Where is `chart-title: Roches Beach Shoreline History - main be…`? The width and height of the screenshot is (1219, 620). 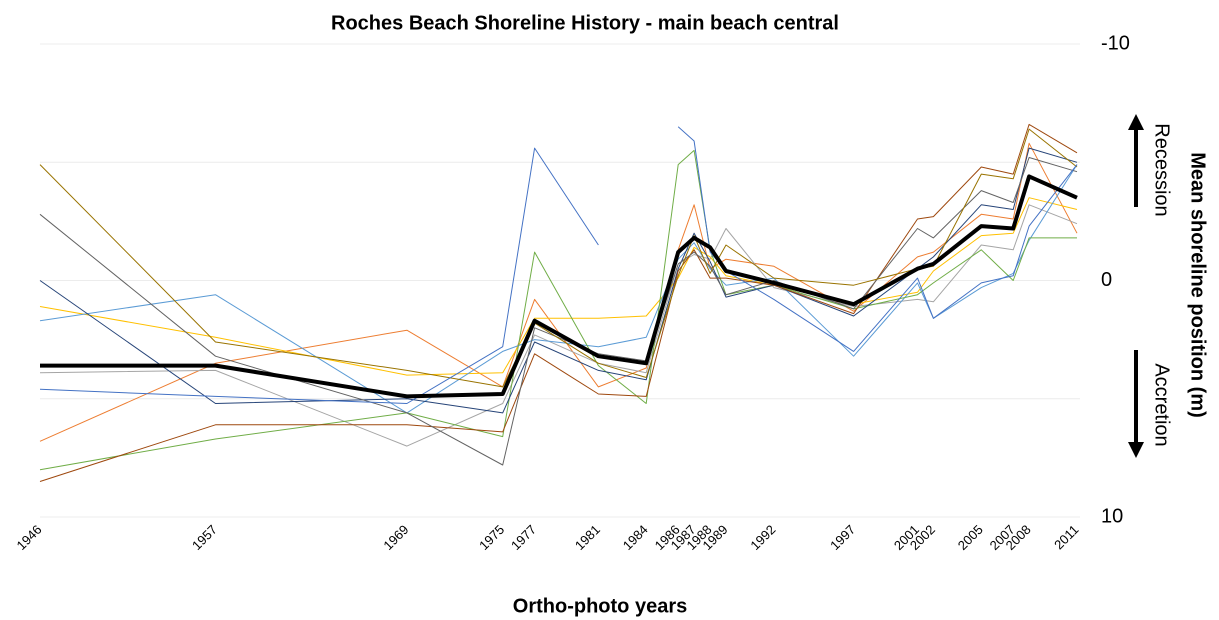
chart-title: Roches Beach Shoreline History - main be… is located at coordinates (585, 23).